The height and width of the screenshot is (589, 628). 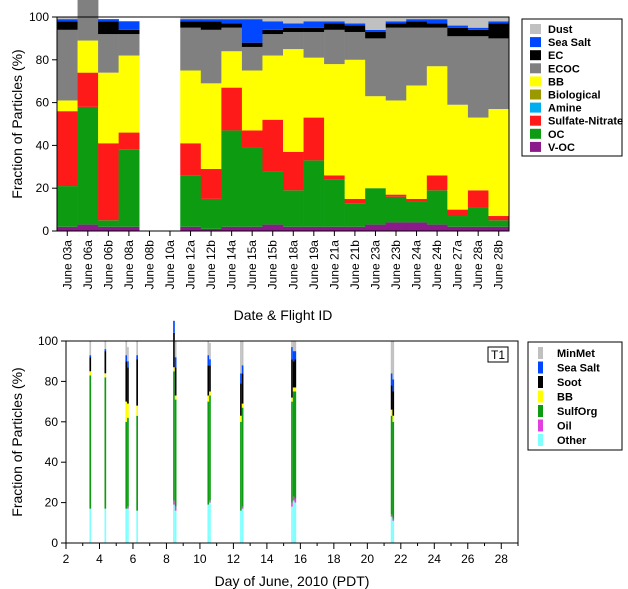 What do you see at coordinates (88, 165) in the screenshot?
I see `bar-june-06a-oc` at bounding box center [88, 165].